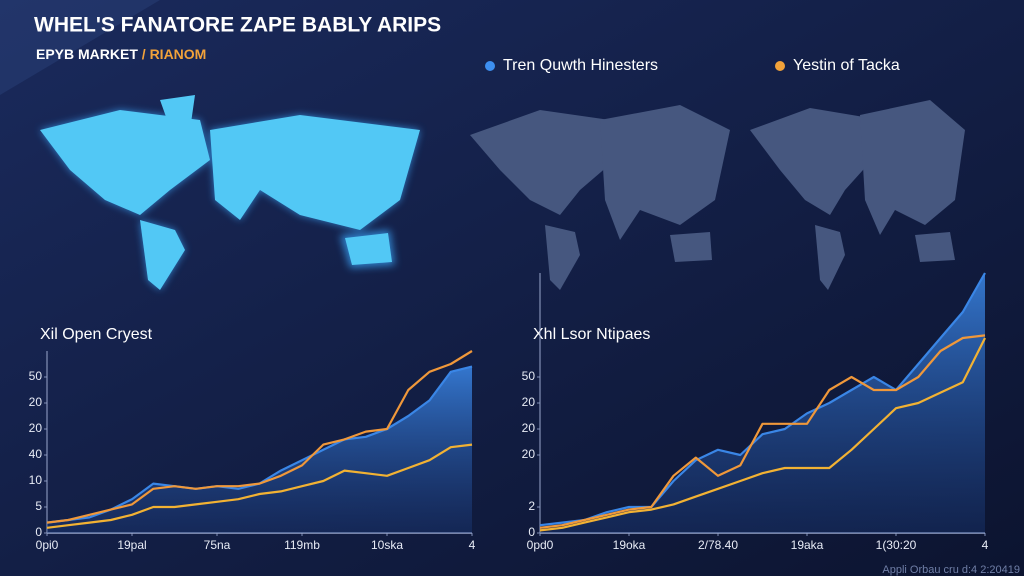 The height and width of the screenshot is (576, 1024). I want to click on x-tick-label: 1(30:20, so click(896, 545).